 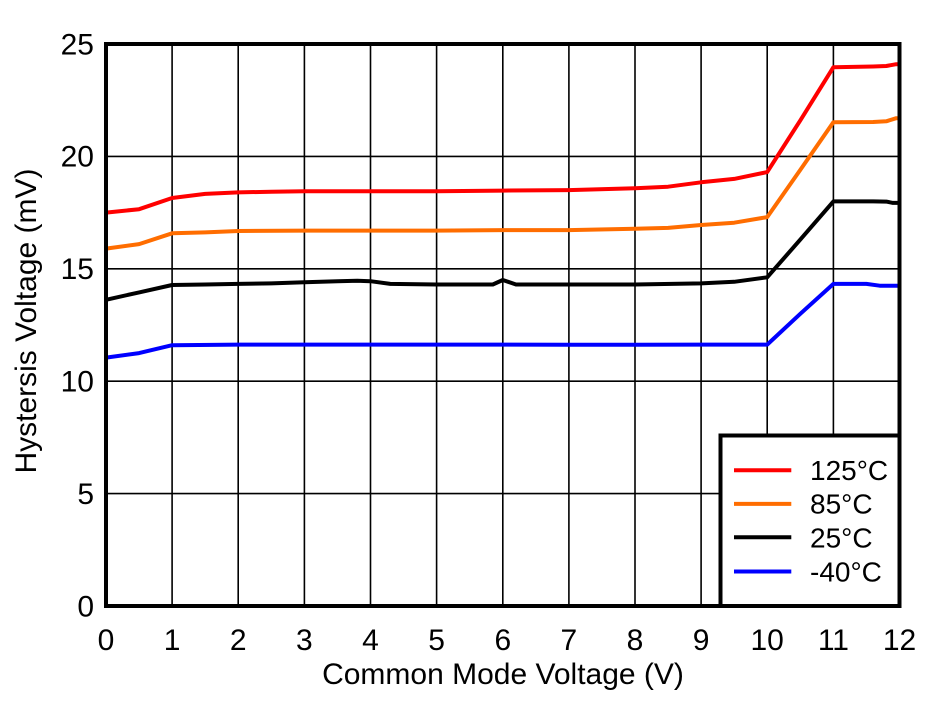 I want to click on svg-text: 6, so click(x=502, y=640).